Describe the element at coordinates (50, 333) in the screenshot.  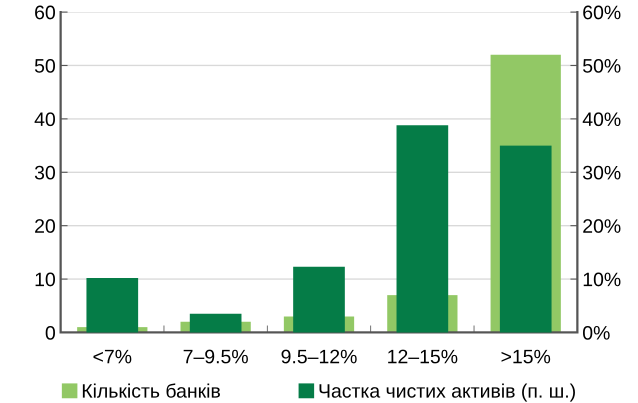
I see `y-tick-label: 0` at that location.